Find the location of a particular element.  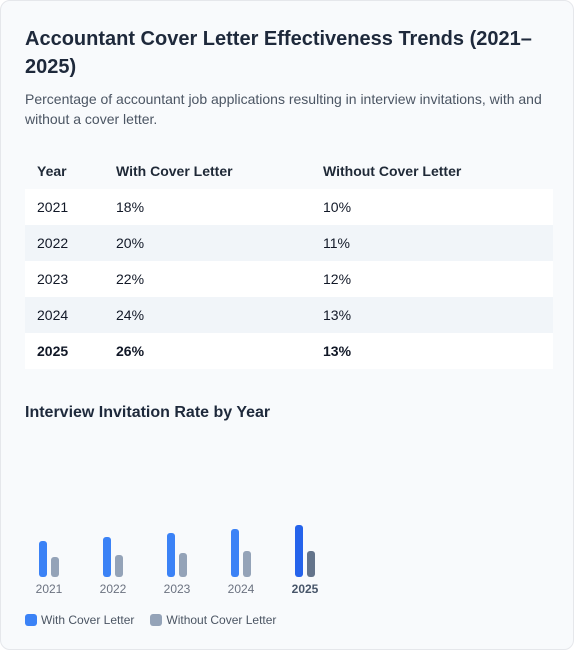

x-tick-label: 2022 is located at coordinates (113, 589).